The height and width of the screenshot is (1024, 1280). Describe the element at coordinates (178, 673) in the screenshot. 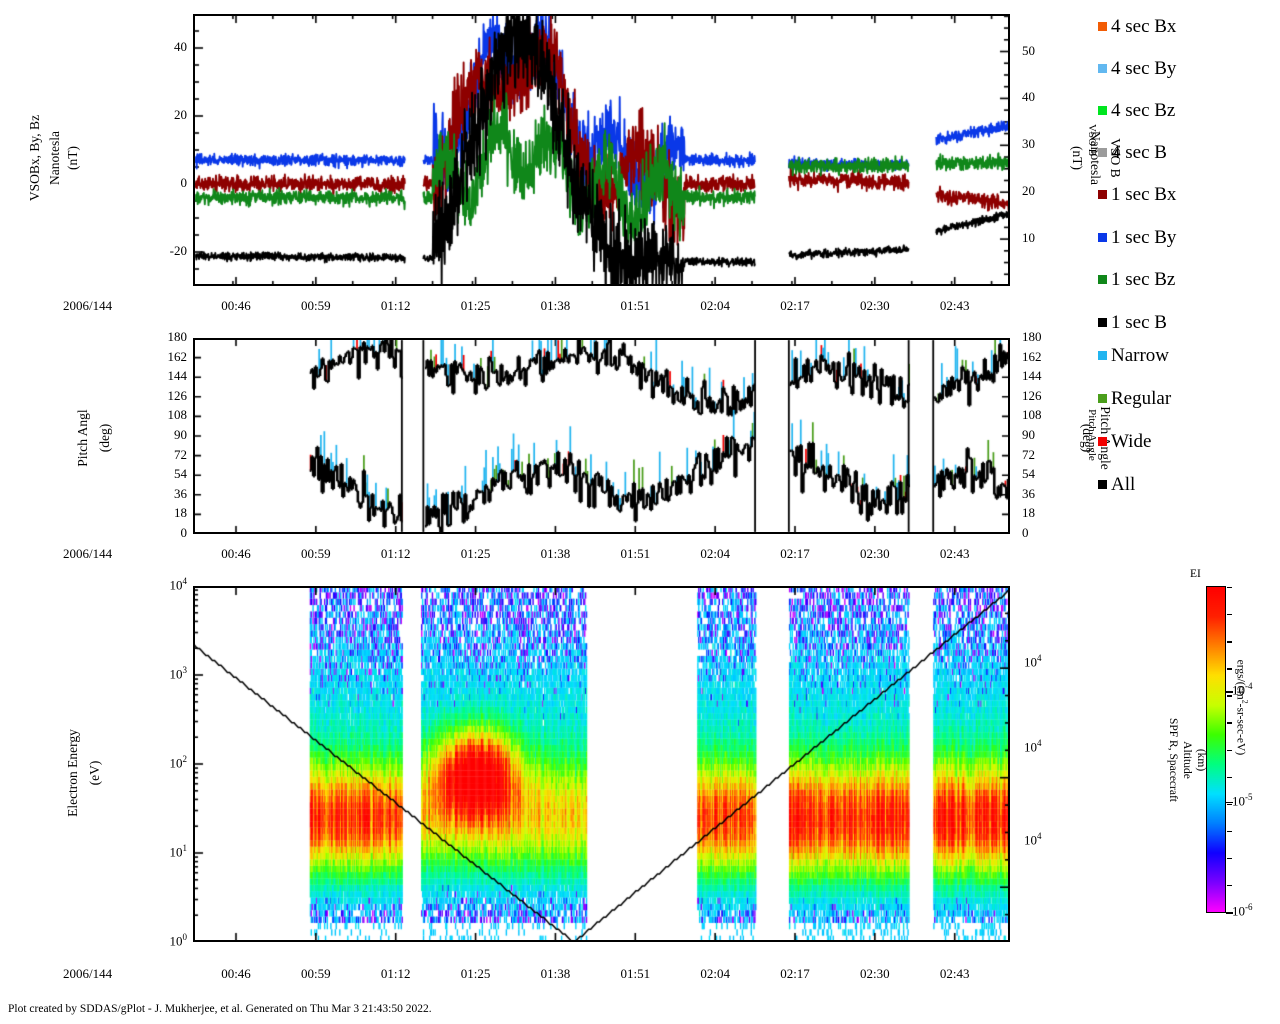

I see `ytick-label-left: 103` at that location.